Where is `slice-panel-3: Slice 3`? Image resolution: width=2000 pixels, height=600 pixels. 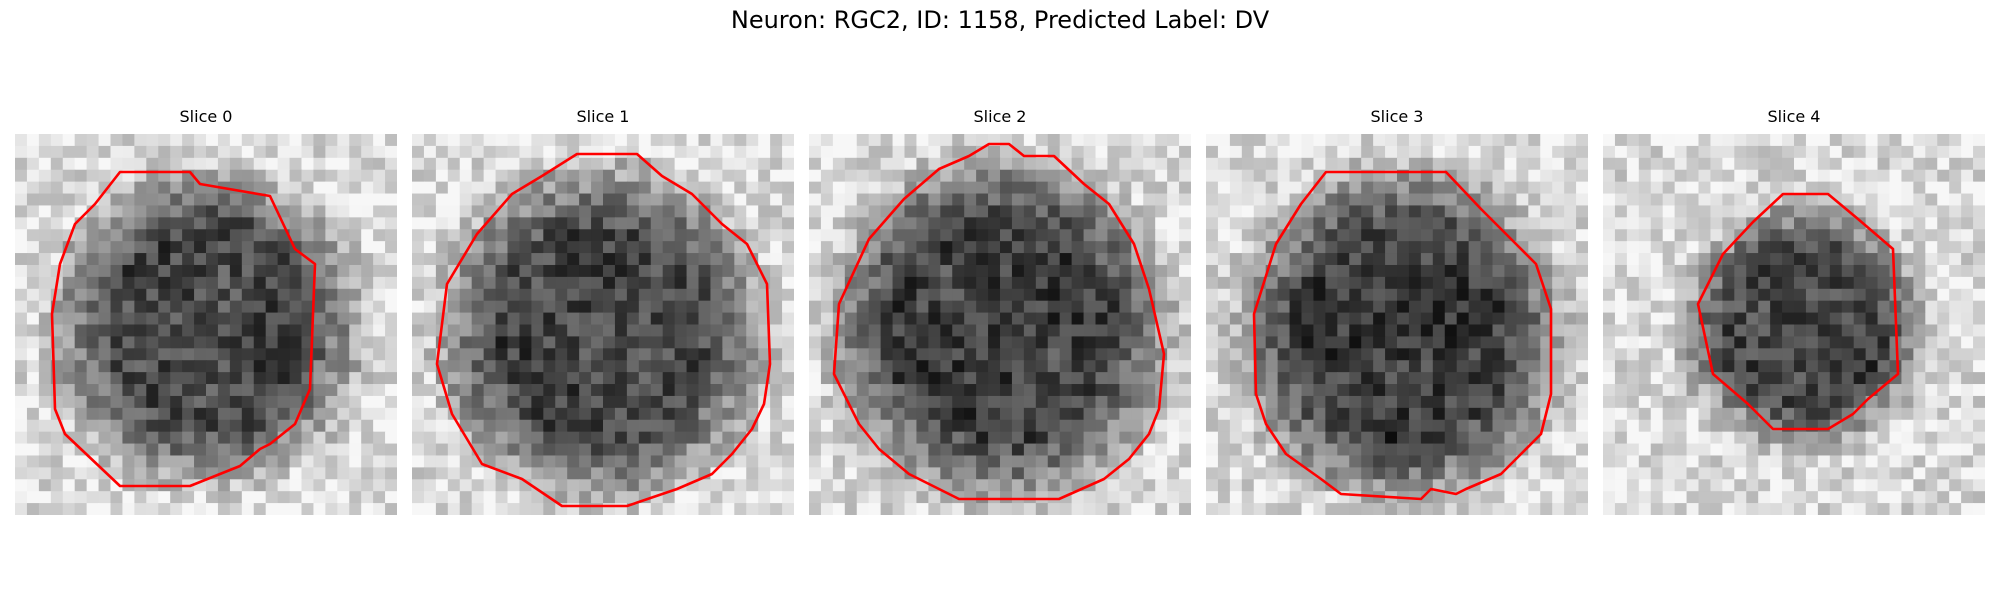 slice-panel-3: Slice 3 is located at coordinates (1397, 311).